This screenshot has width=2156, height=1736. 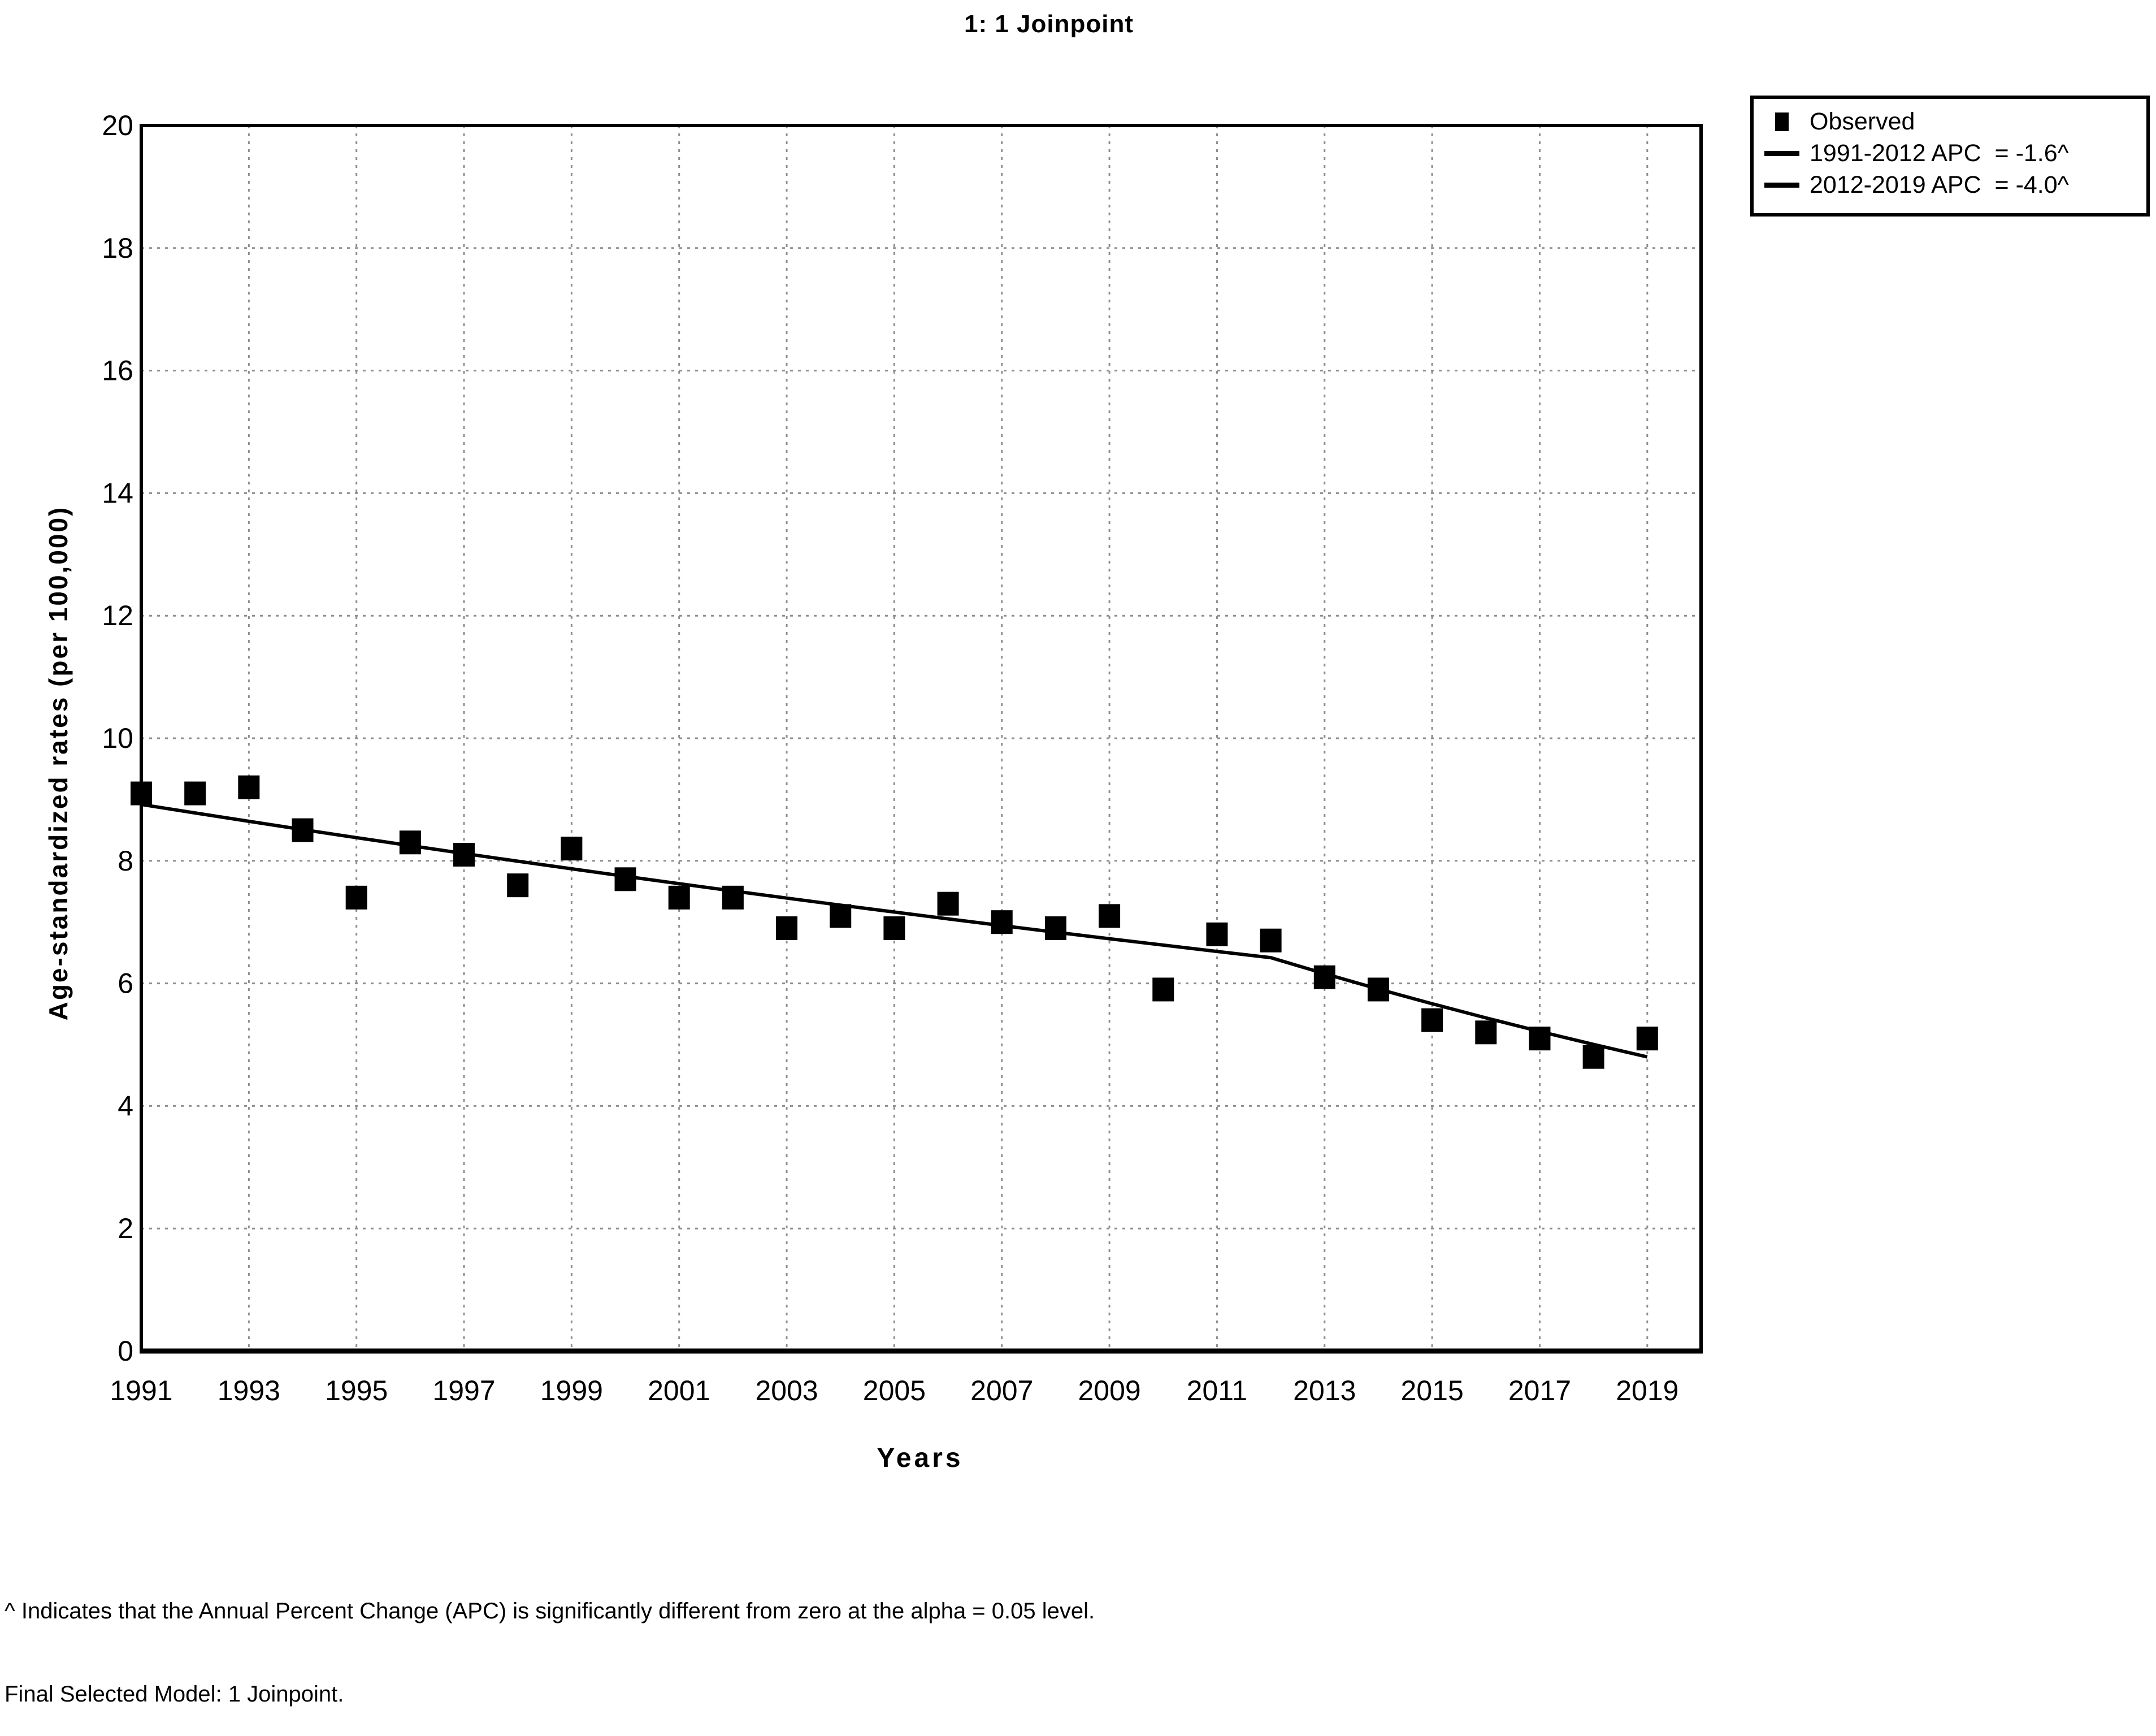 I want to click on y-tick-label: 20, so click(x=117, y=125).